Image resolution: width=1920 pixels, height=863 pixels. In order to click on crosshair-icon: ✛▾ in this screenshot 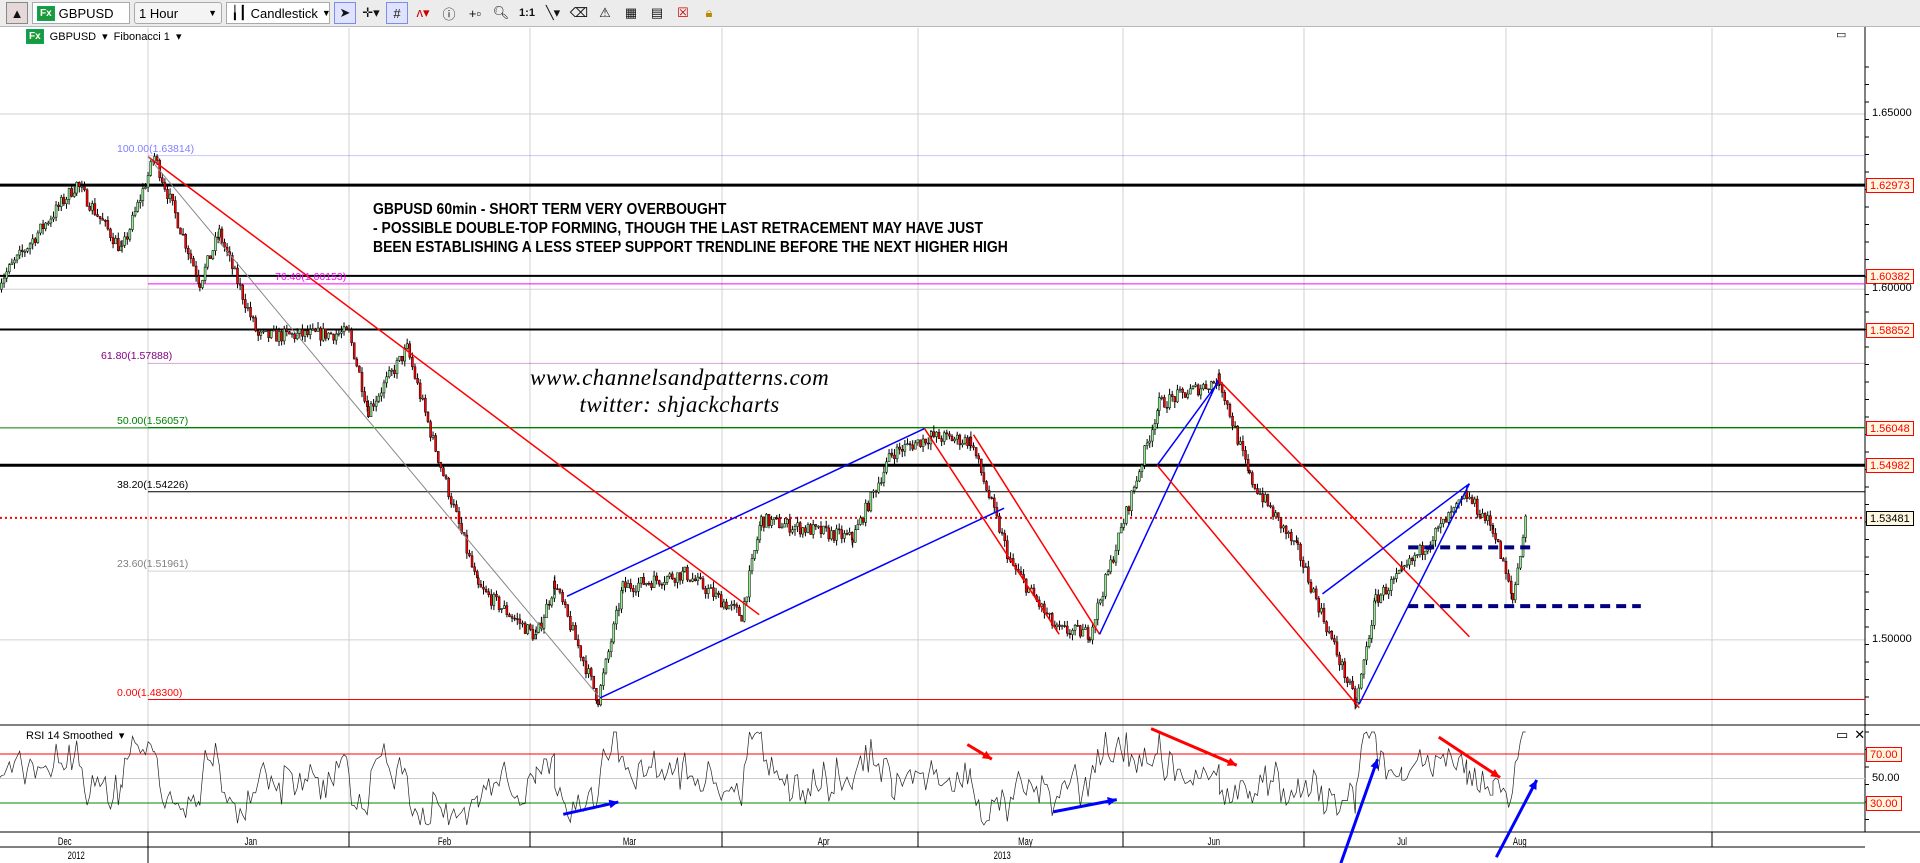, I will do `click(371, 12)`.